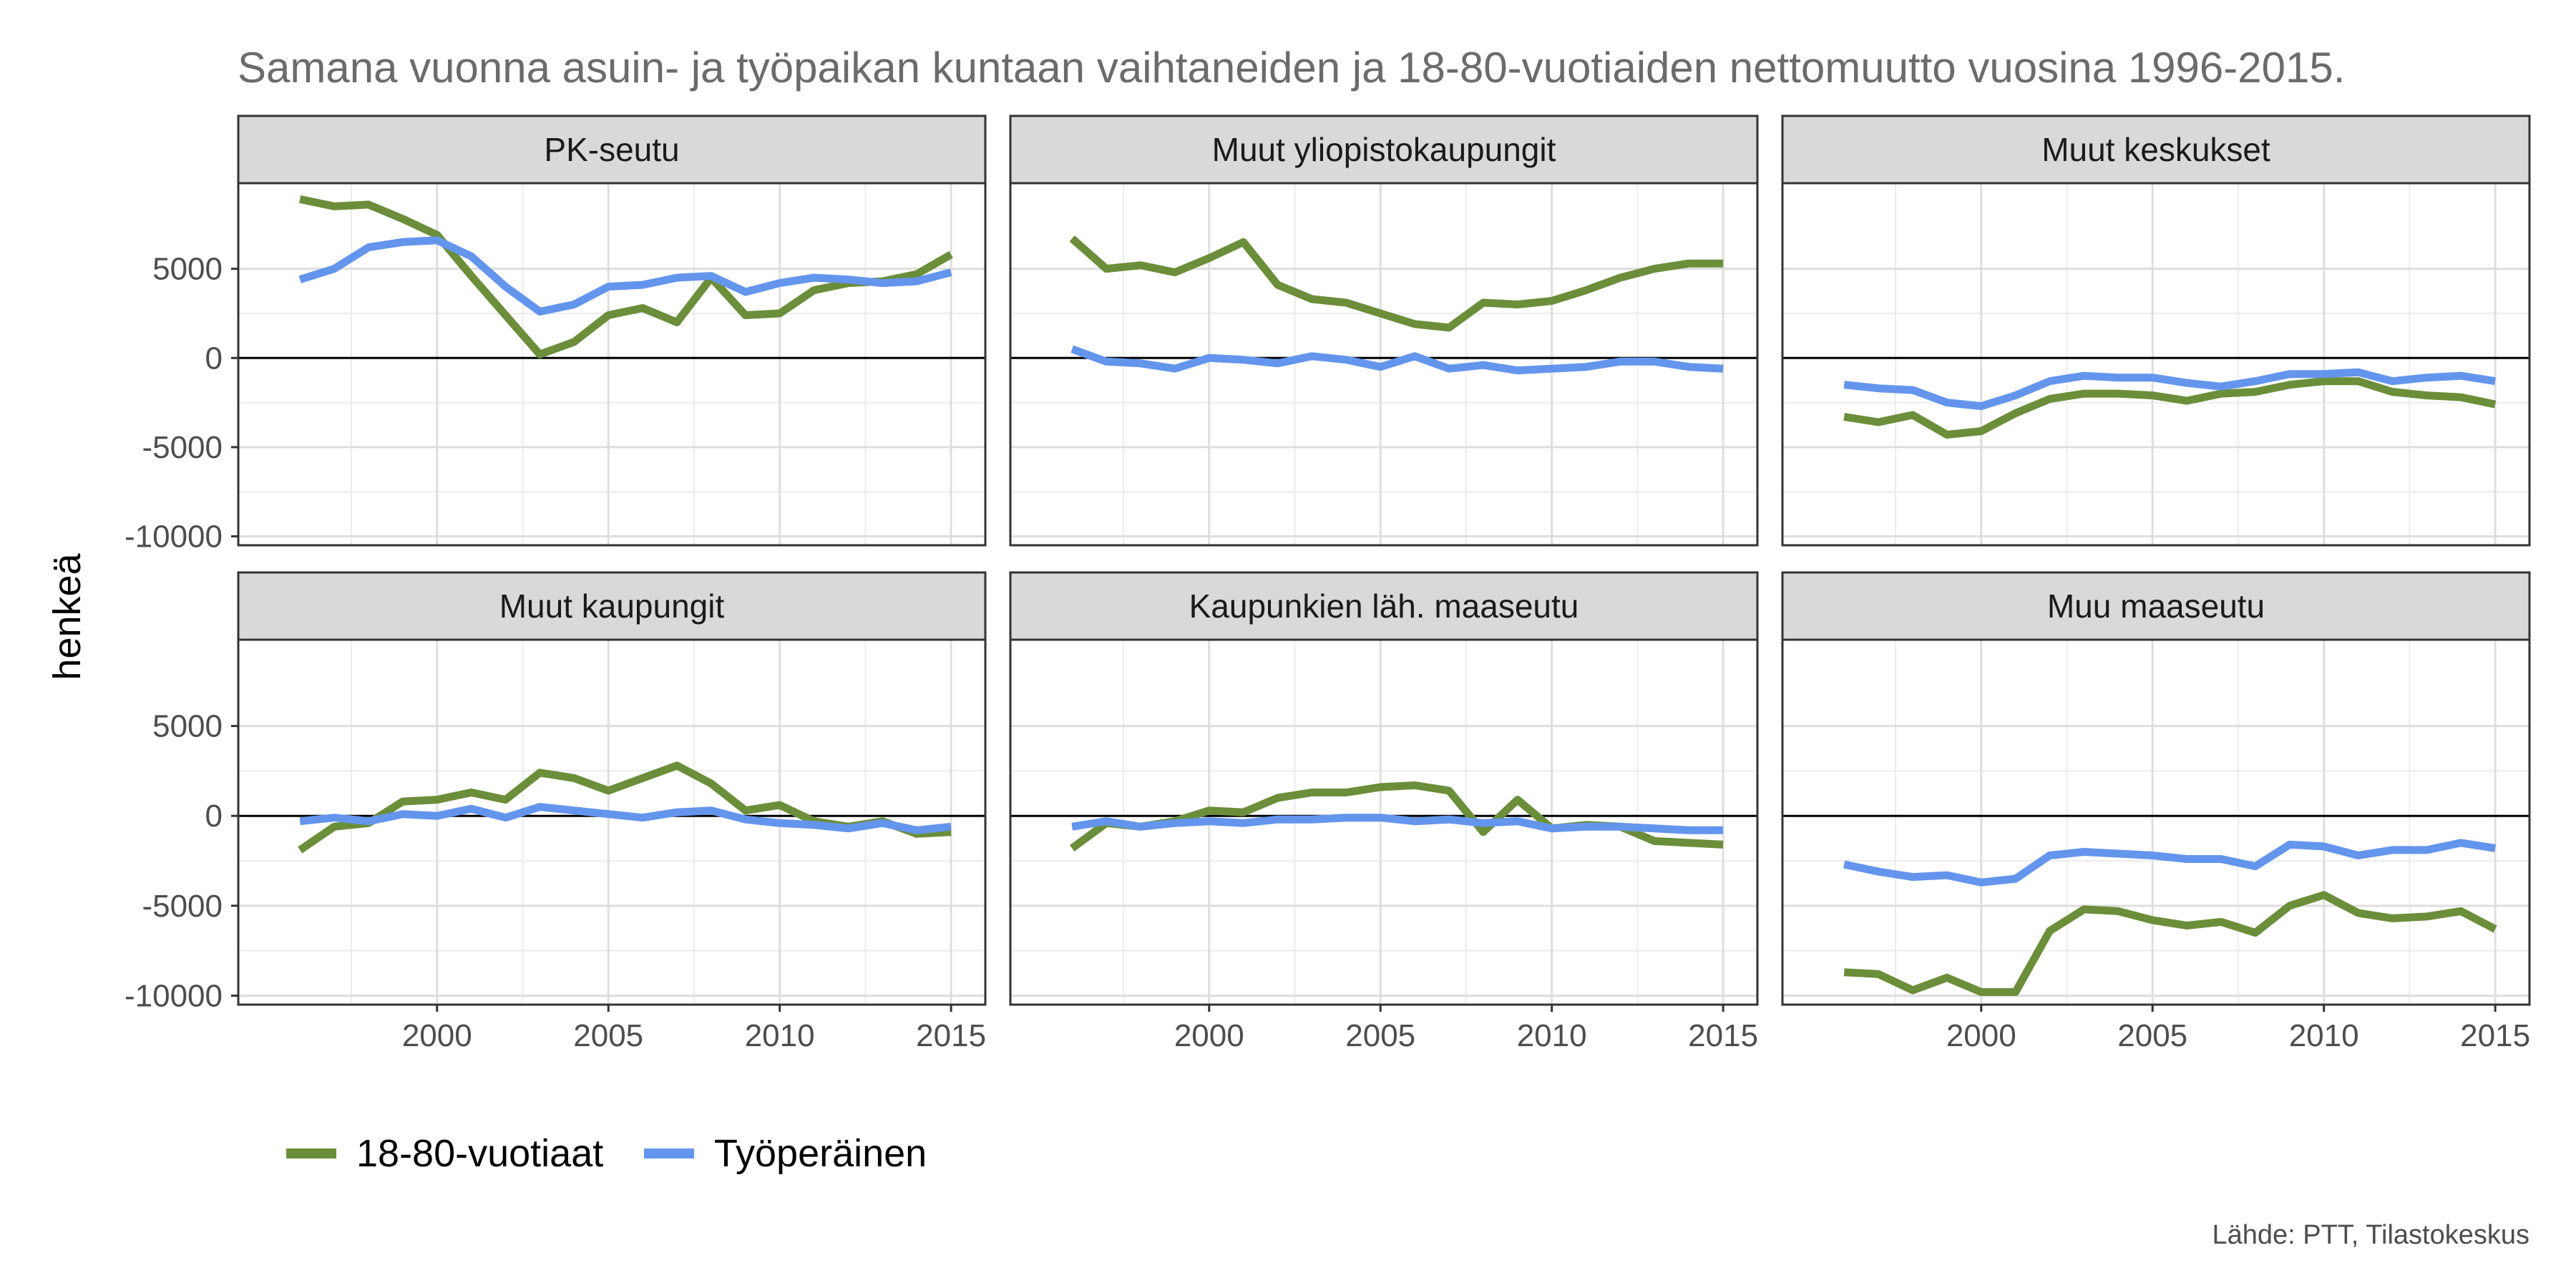 The image size is (2576, 1288). What do you see at coordinates (479, 1153) in the screenshot?
I see `legend-label-18-80-vuotiaat: 18-80-vuotiaat` at bounding box center [479, 1153].